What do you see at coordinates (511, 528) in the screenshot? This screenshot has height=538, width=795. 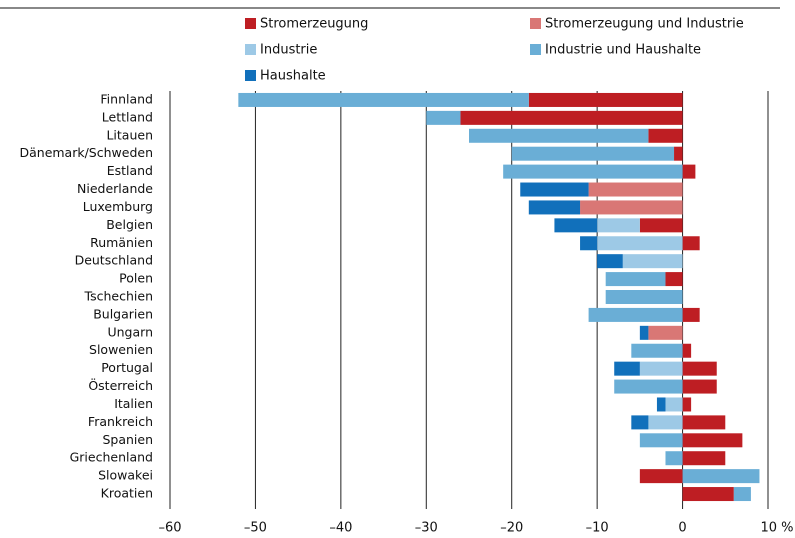 I see `x-tick-label: –20` at bounding box center [511, 528].